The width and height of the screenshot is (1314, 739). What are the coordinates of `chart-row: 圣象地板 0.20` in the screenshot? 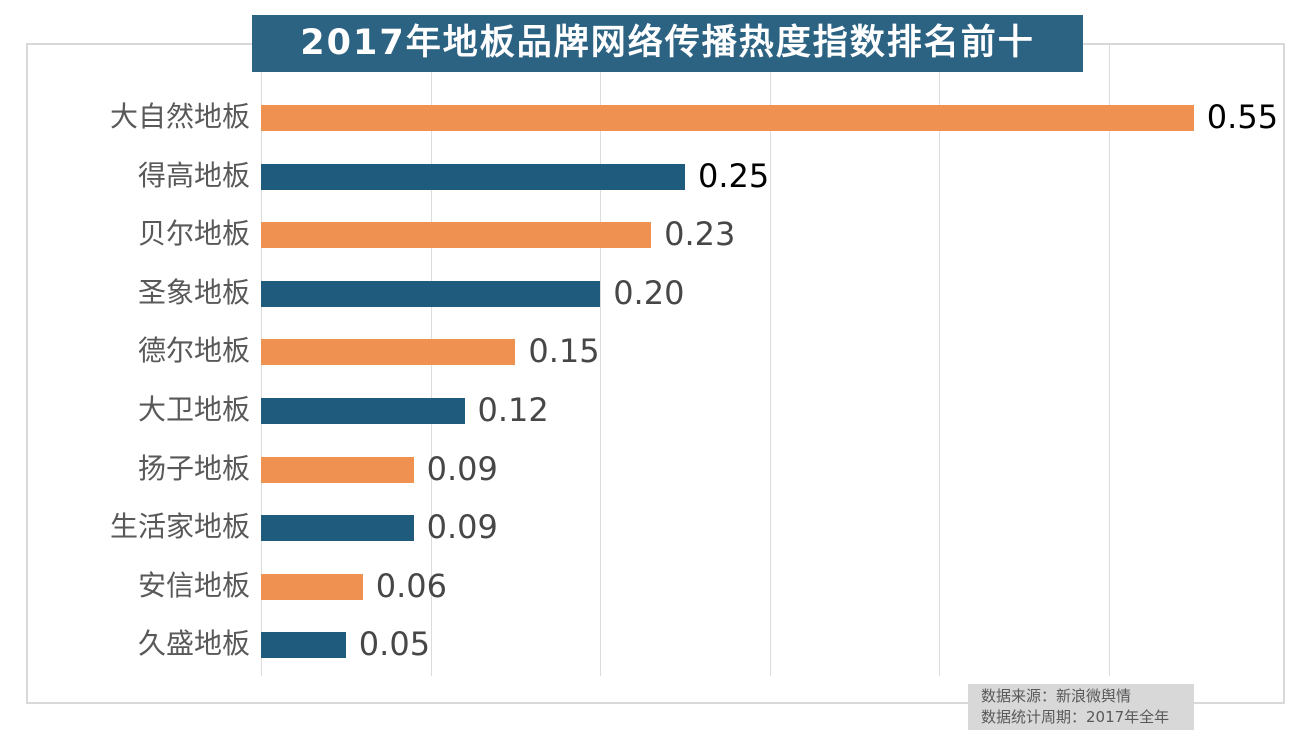 It's located at (655, 293).